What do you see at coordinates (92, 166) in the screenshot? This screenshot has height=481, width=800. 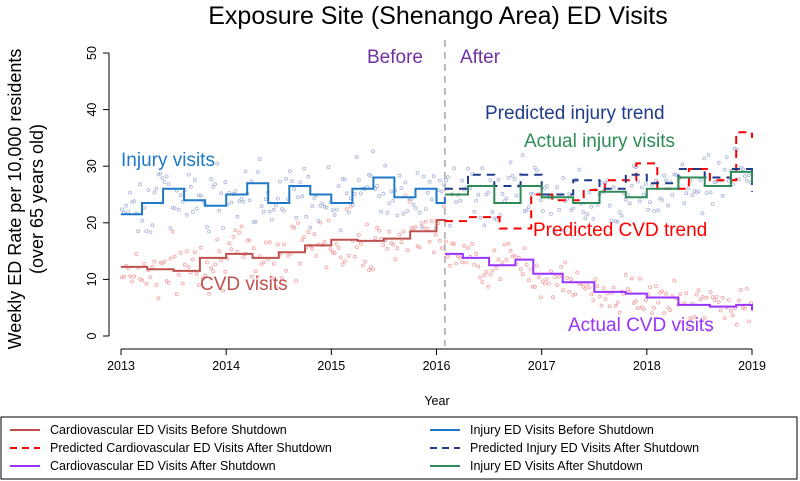 I see `y-tick-label: 30` at bounding box center [92, 166].